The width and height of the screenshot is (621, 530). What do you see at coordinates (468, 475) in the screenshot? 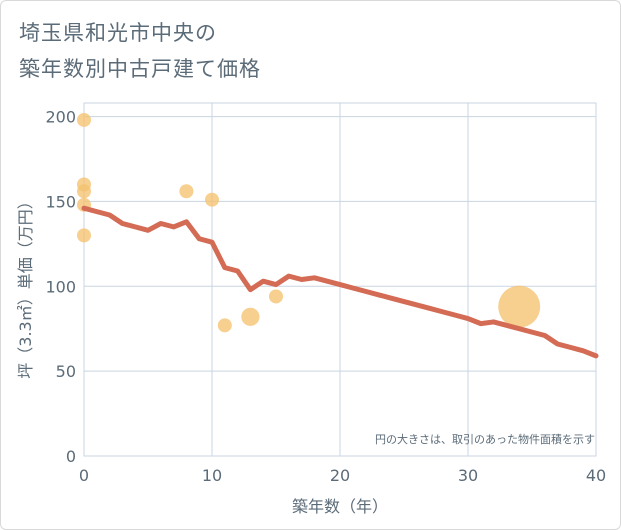
I see `x-tick-label: 30` at bounding box center [468, 475].